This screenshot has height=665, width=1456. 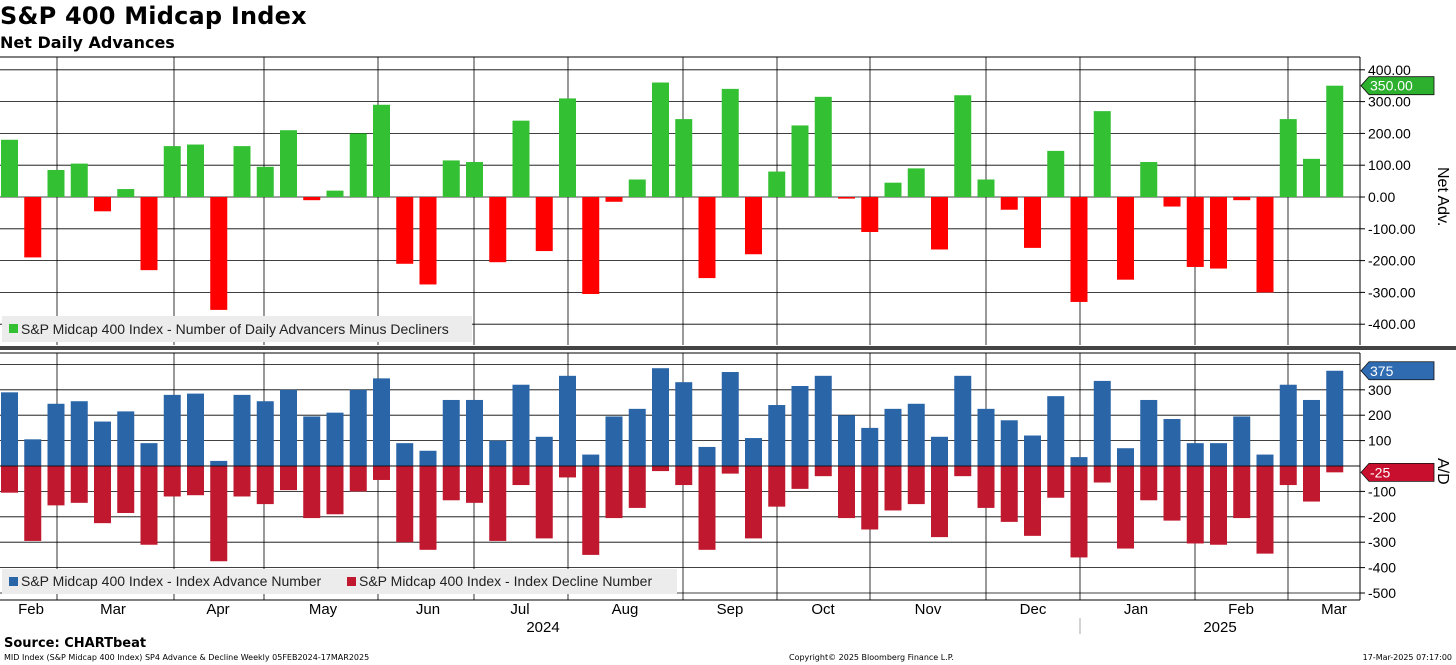 What do you see at coordinates (1407, 657) in the screenshot?
I see `footer-timestamp: 17-Mar-2025 07:17:00` at bounding box center [1407, 657].